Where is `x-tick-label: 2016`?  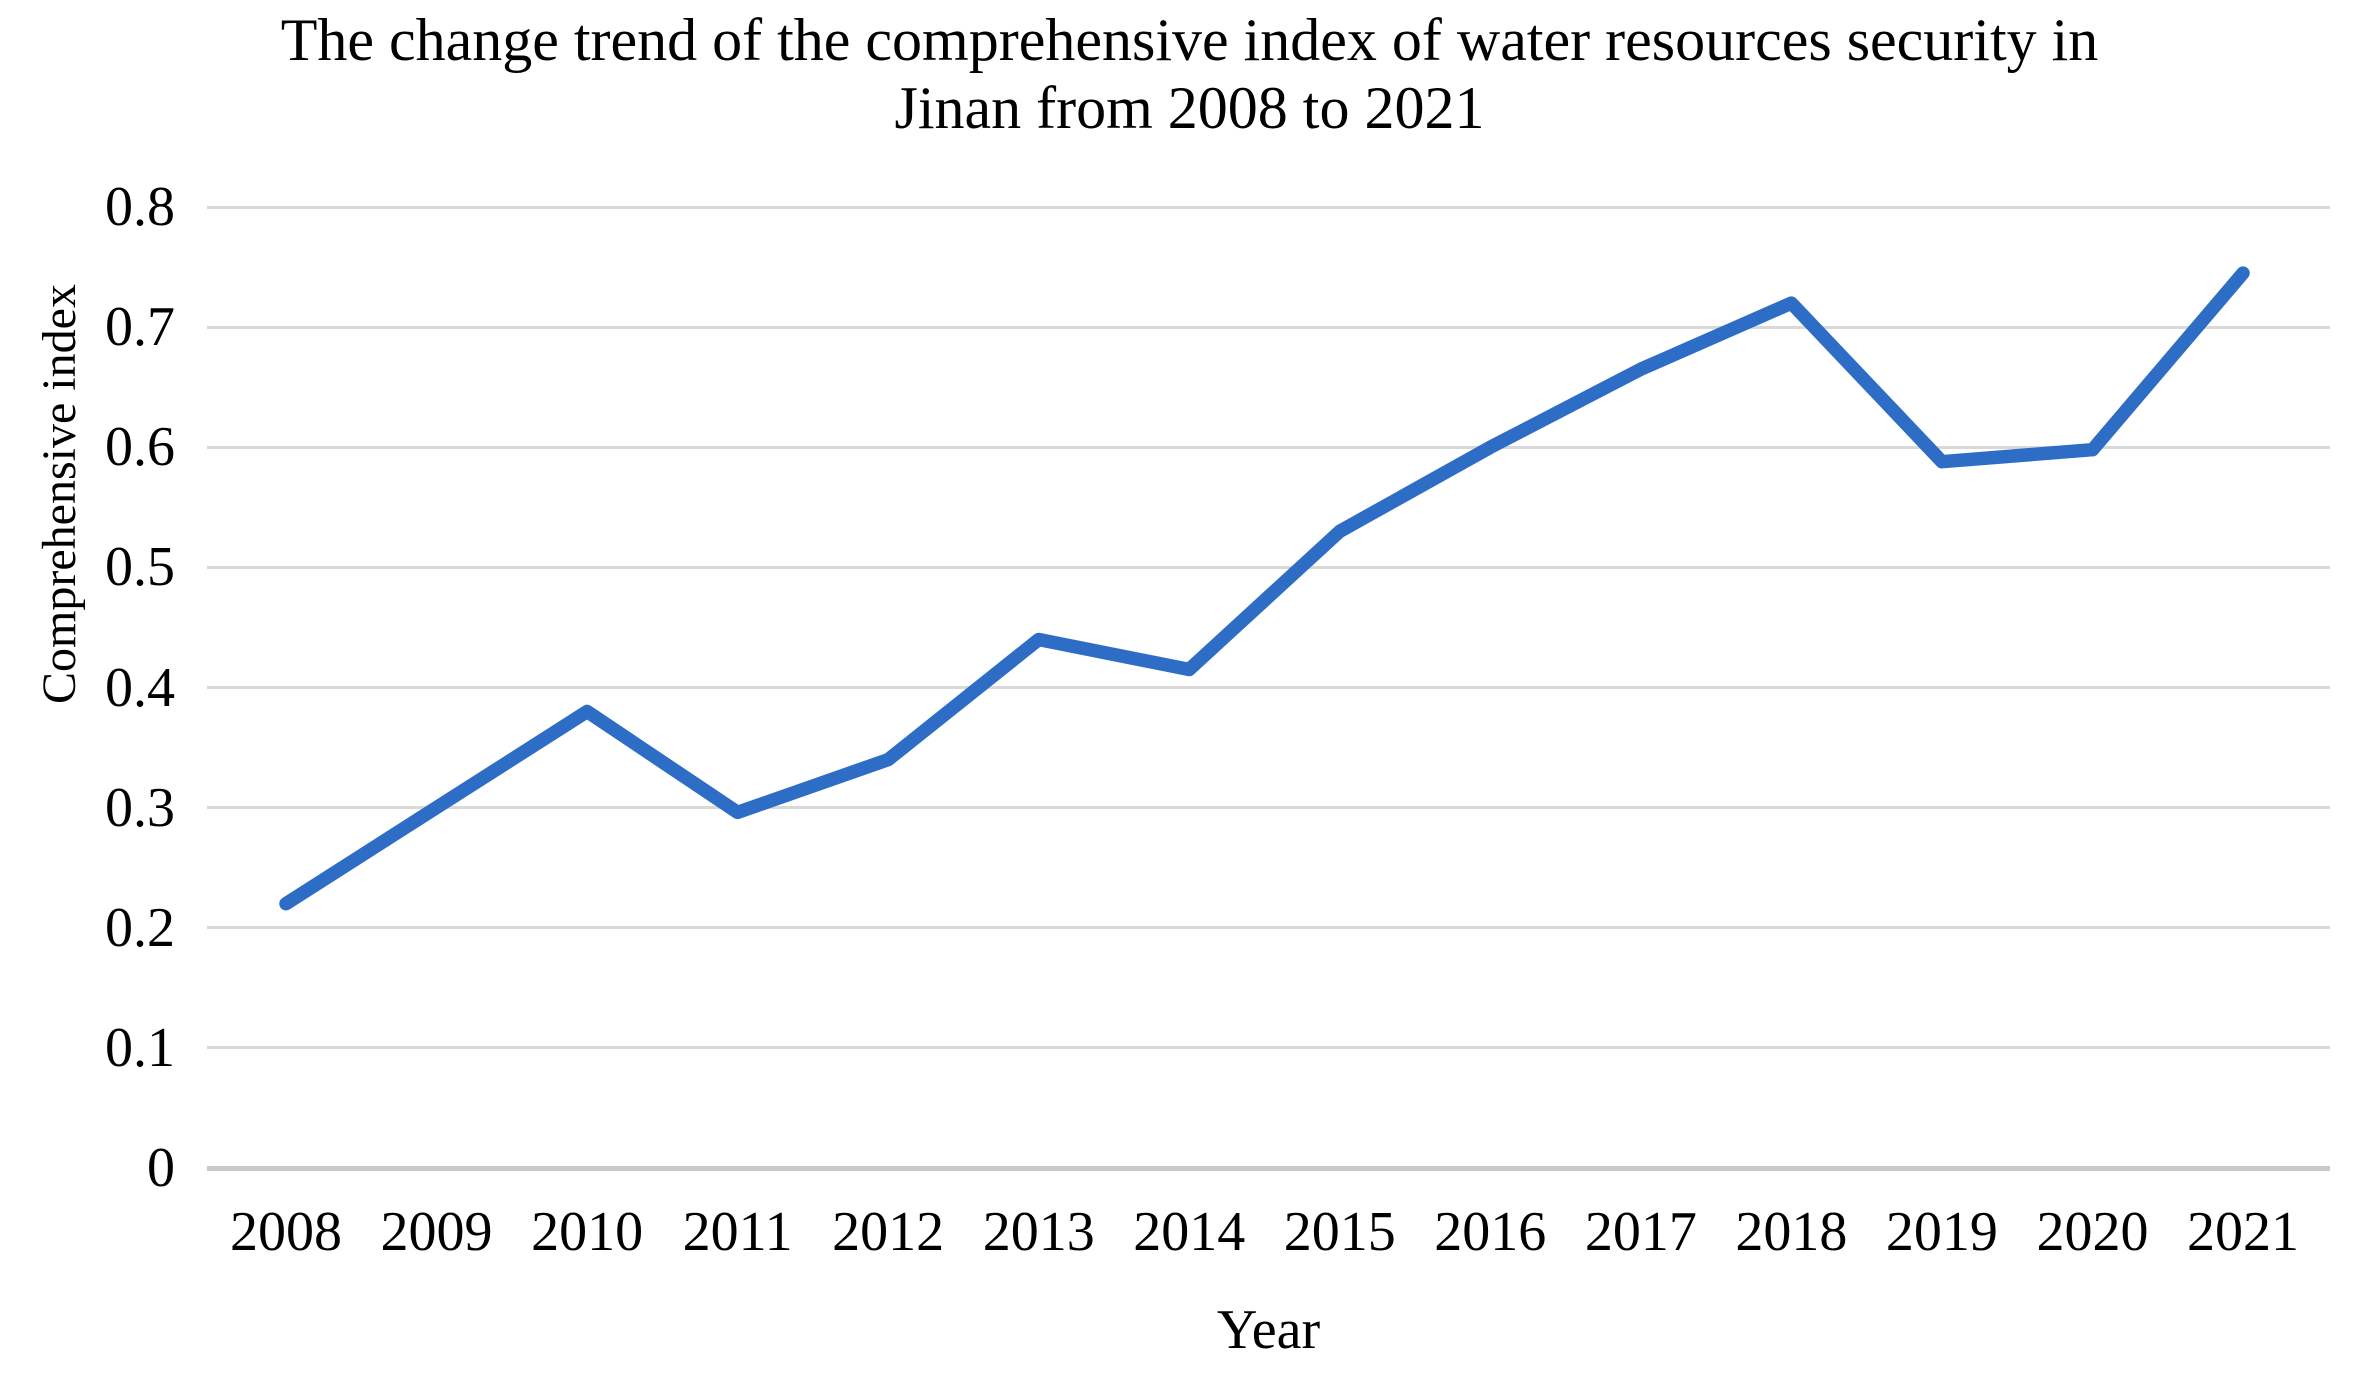
x-tick-label: 2016 is located at coordinates (1490, 1232).